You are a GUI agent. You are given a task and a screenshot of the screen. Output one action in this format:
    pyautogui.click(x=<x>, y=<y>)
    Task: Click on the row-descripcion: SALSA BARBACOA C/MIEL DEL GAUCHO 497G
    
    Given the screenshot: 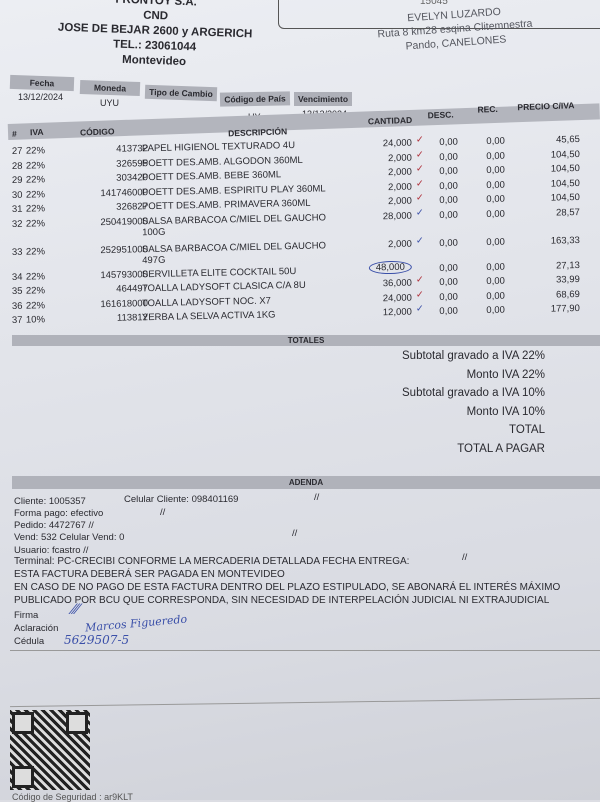 What is the action you would take?
    pyautogui.click(x=234, y=253)
    